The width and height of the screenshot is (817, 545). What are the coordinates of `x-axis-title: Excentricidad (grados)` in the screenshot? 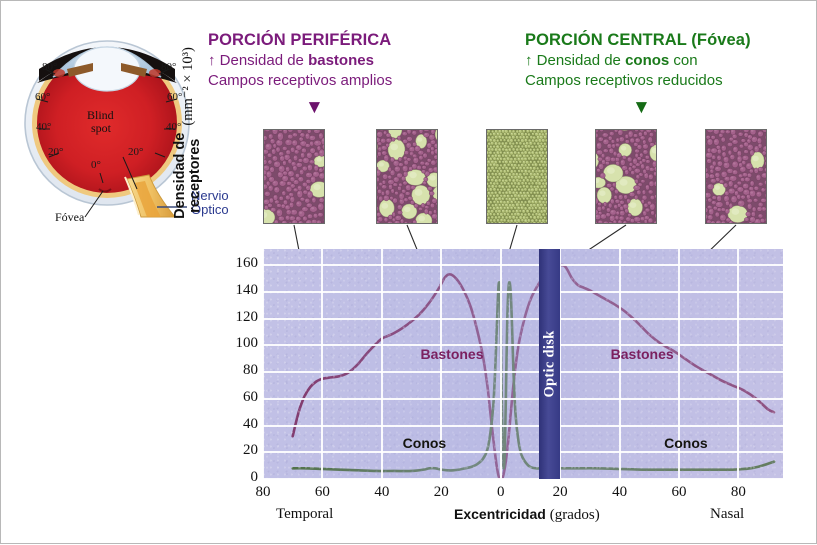 It's located at (527, 515).